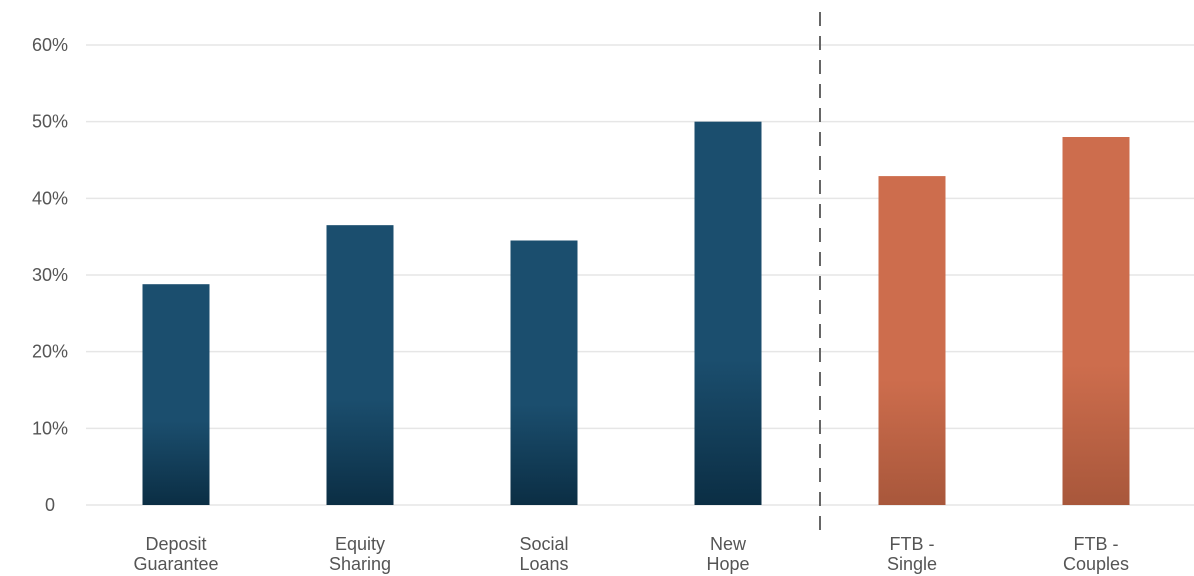 This screenshot has height=576, width=1194. What do you see at coordinates (360, 544) in the screenshot?
I see `x-tick-label: Equity` at bounding box center [360, 544].